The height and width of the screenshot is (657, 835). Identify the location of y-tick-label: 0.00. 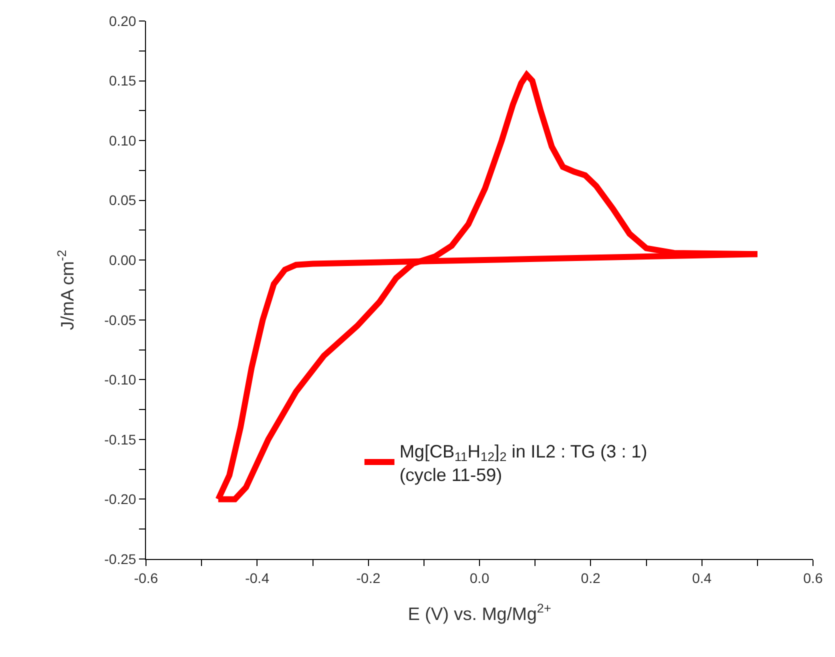
(122, 260).